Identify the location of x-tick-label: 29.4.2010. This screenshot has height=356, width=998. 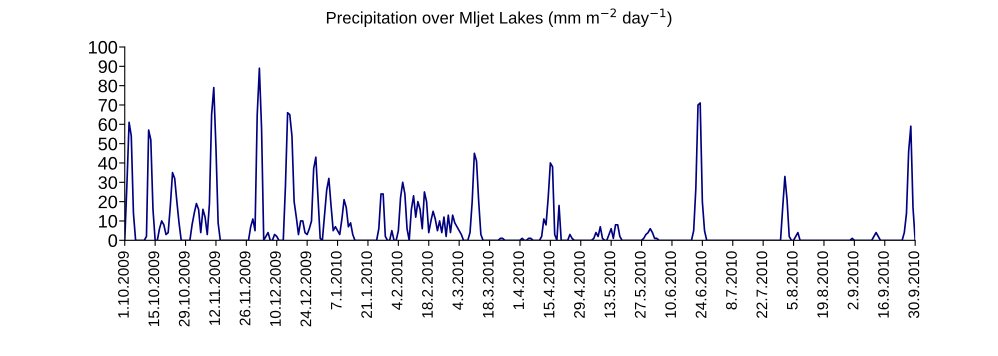
(579, 284).